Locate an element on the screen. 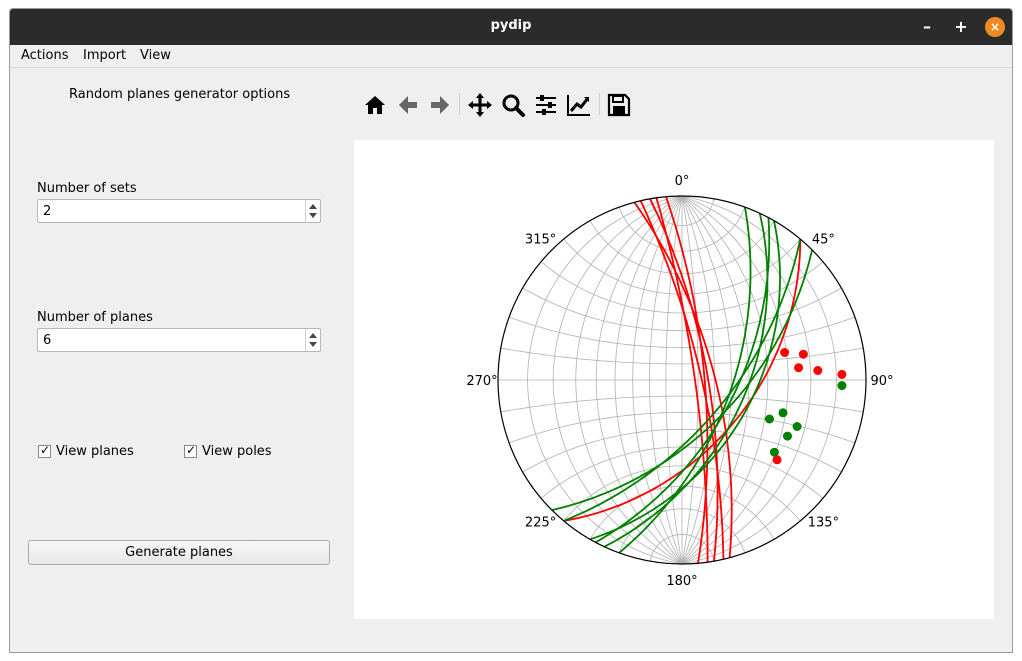  planes-spinbox: 6 is located at coordinates (179, 340).